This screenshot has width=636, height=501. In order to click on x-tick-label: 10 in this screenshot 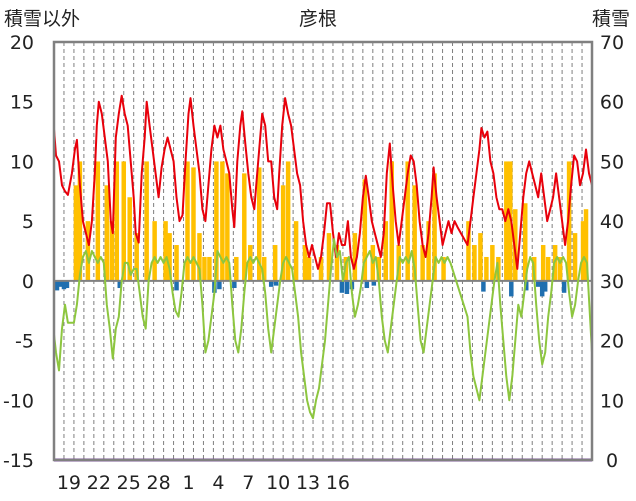, I will do `click(278, 483)`.